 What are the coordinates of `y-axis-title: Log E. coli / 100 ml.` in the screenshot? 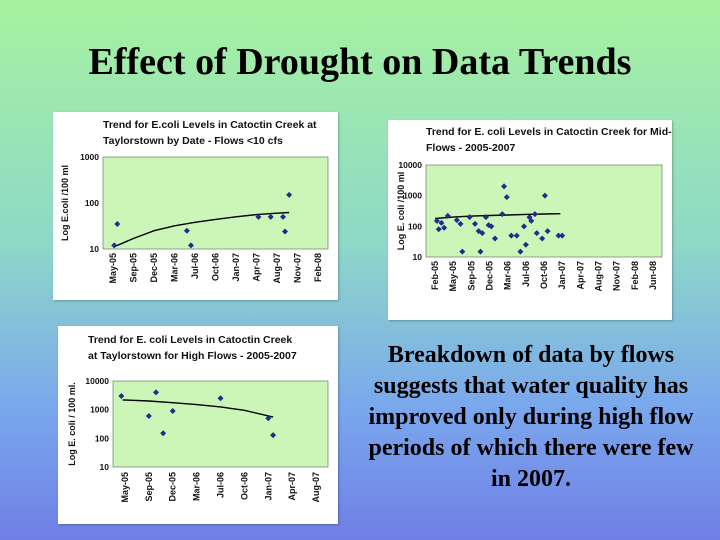 It's located at (72, 424).